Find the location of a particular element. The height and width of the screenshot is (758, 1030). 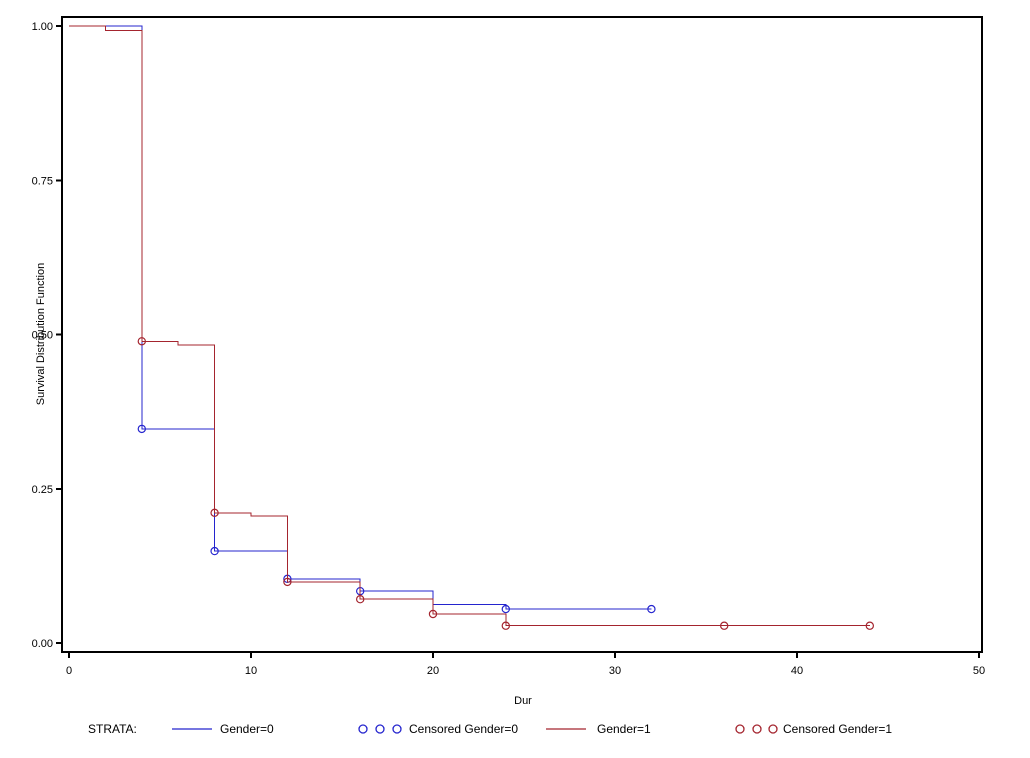

x-tick-label: 40 is located at coordinates (797, 671).